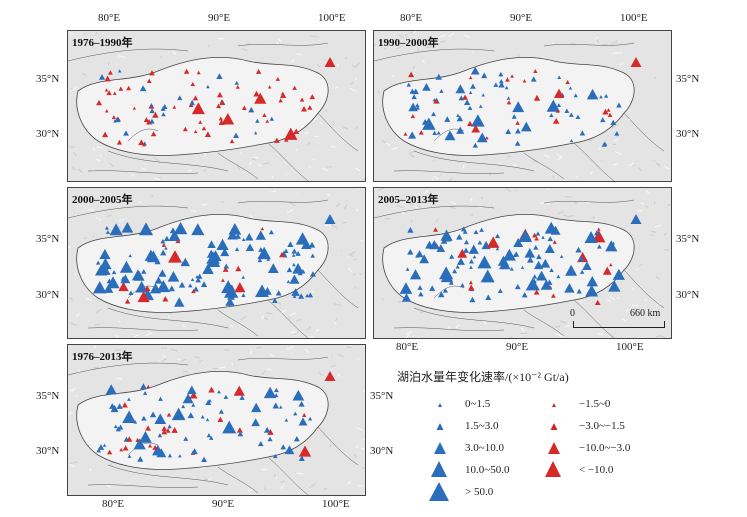  What do you see at coordinates (572, 313) in the screenshot?
I see `scale-start-label: 0` at bounding box center [572, 313].